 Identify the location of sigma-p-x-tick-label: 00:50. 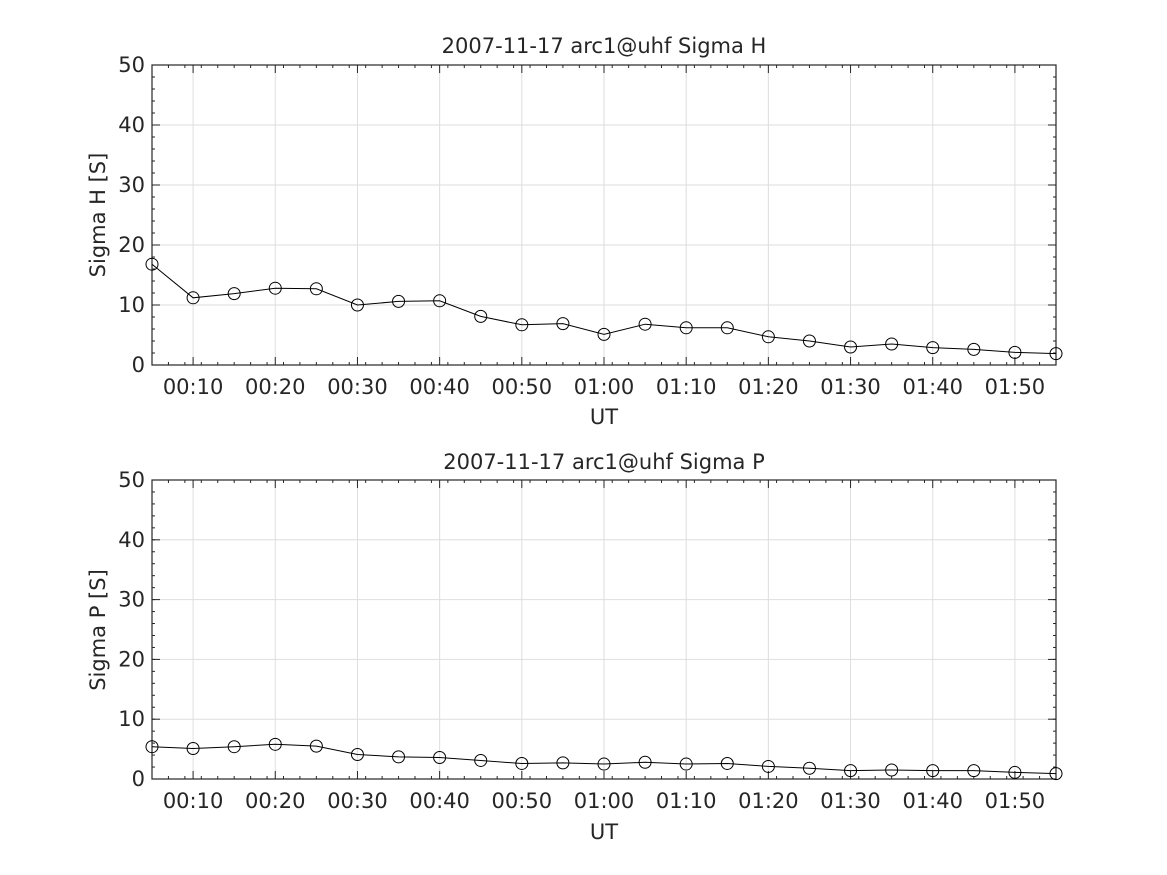
(522, 801).